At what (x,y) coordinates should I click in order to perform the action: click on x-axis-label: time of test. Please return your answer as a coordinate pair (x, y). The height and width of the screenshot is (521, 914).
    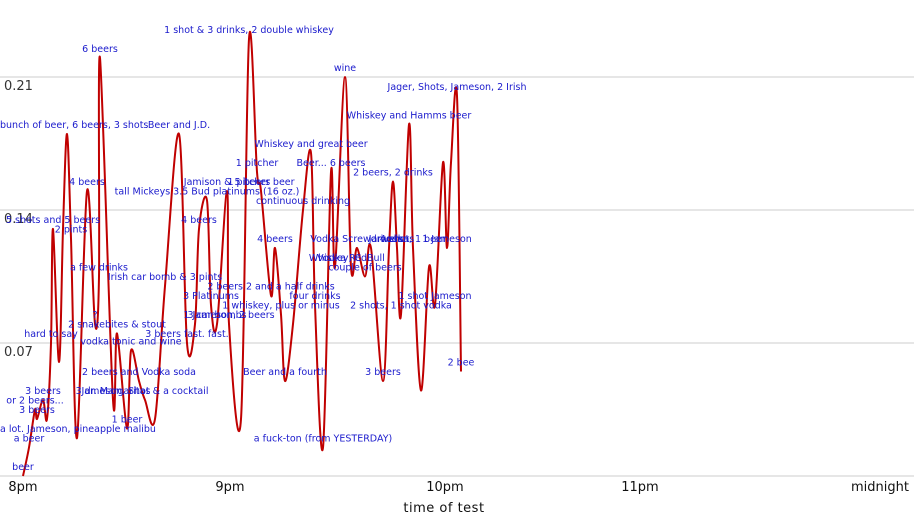
    Looking at the image, I should click on (443, 508).